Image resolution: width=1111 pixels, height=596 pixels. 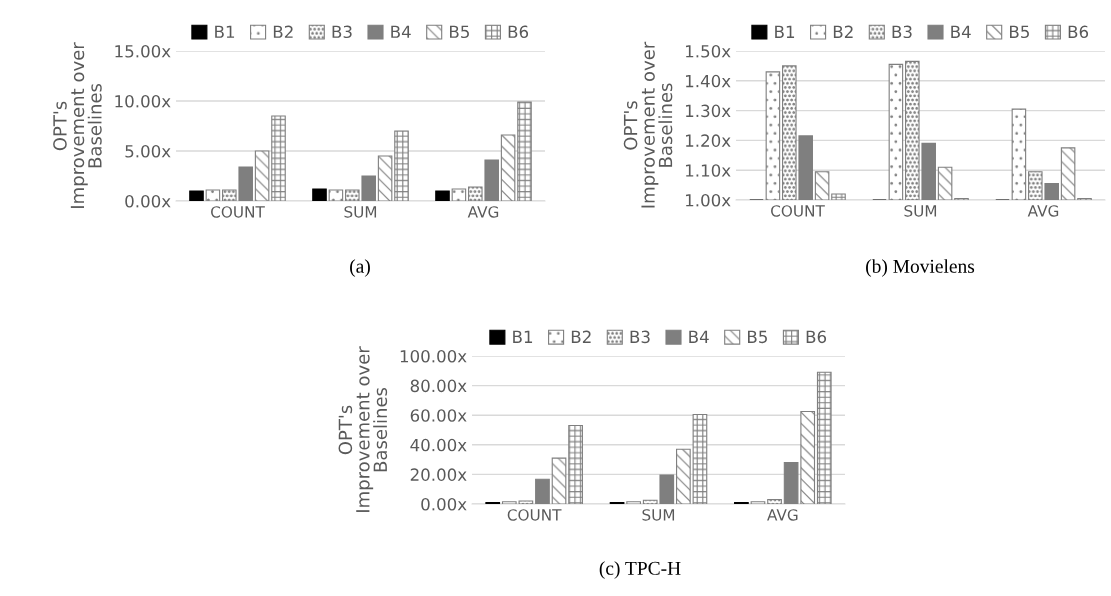 What do you see at coordinates (920, 268) in the screenshot?
I see `text: (b) Movielens` at bounding box center [920, 268].